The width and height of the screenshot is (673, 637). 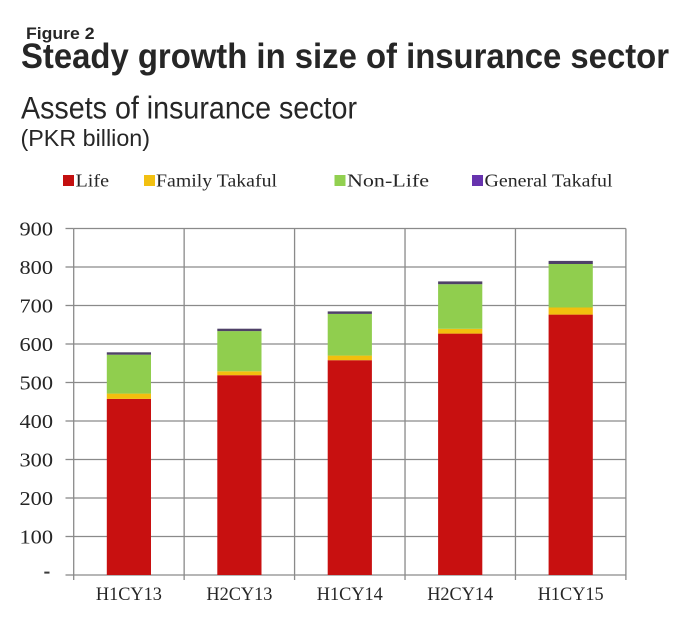 What do you see at coordinates (86, 138) in the screenshot?
I see `svg-text: (PKR billion)` at bounding box center [86, 138].